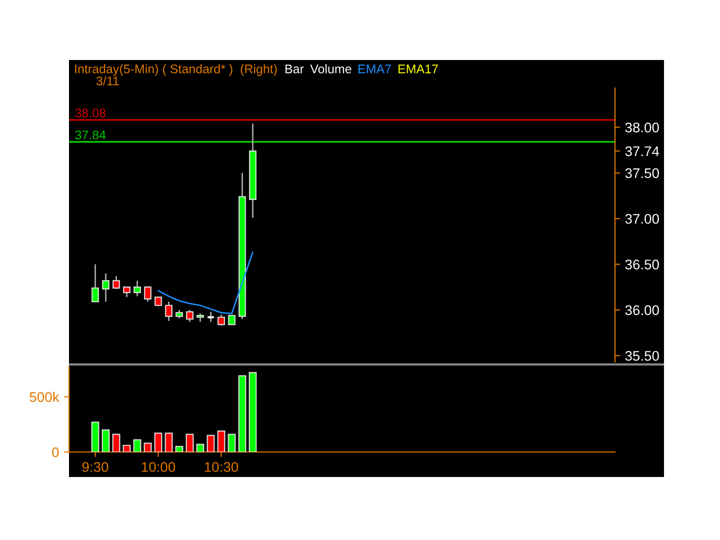 This screenshot has width=720, height=540. I want to click on text: Bar, so click(295, 69).